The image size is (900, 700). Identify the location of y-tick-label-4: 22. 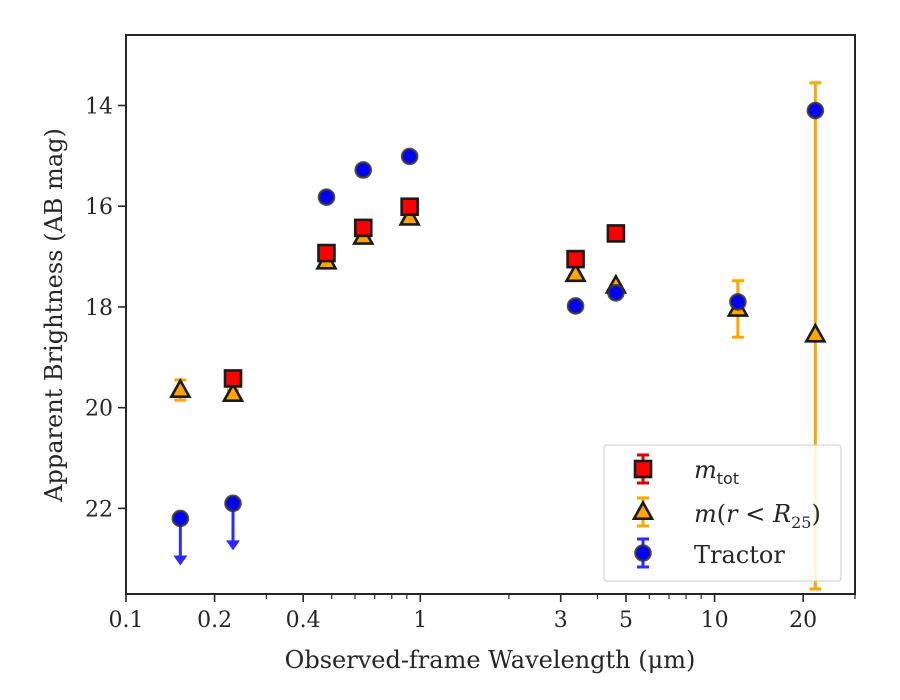
(99, 509).